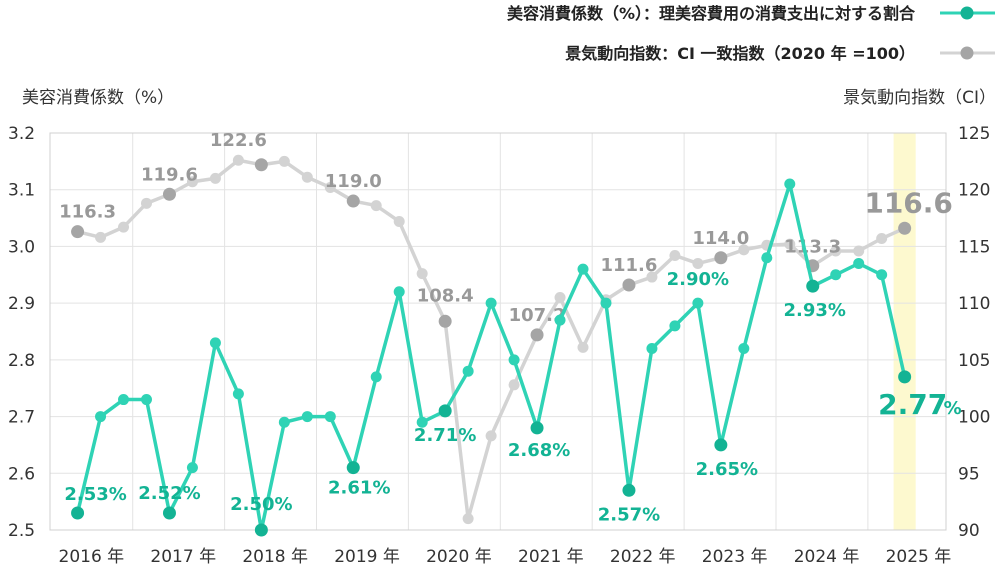 The width and height of the screenshot is (1000, 568). Describe the element at coordinates (974, 247) in the screenshot. I see `right-tick-label: 115` at that location.